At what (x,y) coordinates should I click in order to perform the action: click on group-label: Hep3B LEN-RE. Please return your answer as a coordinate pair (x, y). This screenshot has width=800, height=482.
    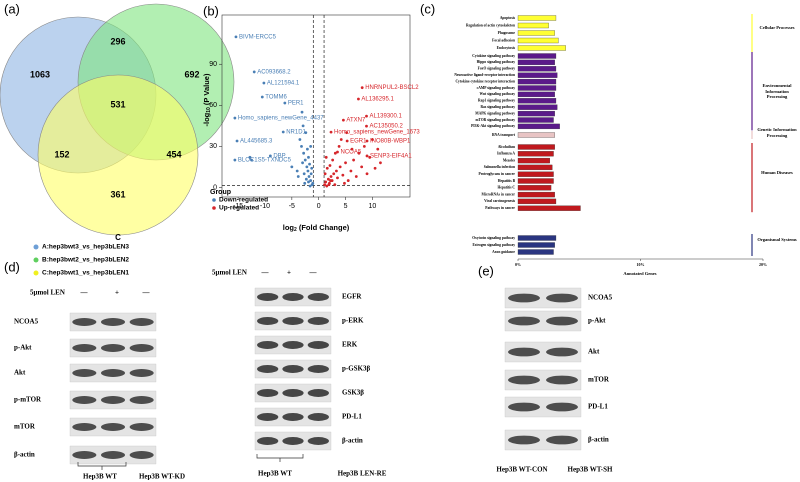
    Looking at the image, I should click on (362, 474).